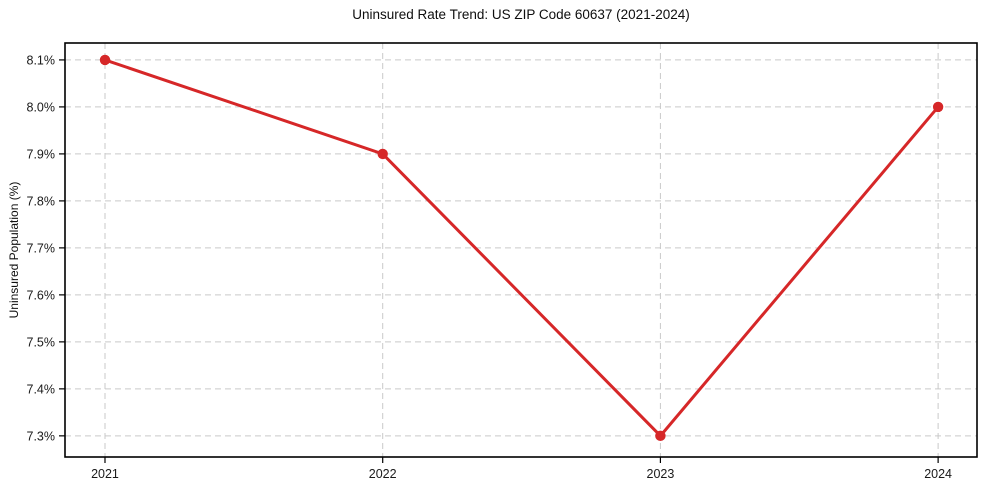 The image size is (989, 490). I want to click on y-tick-label: 7.6%, so click(41, 295).